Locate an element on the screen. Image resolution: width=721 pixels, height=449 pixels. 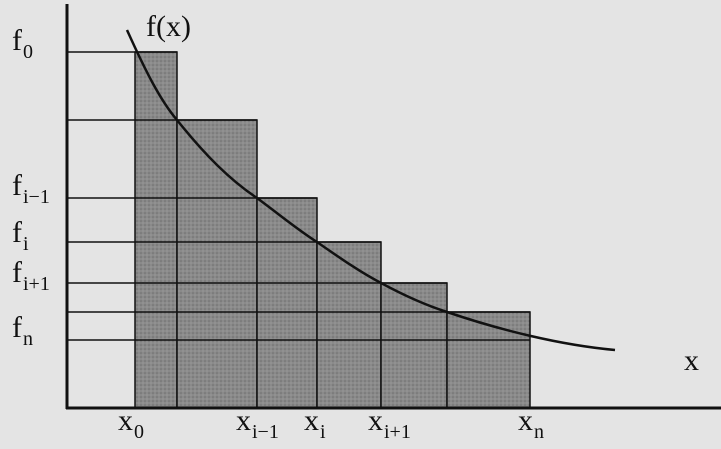
label: xi+1 is located at coordinates (389, 423).